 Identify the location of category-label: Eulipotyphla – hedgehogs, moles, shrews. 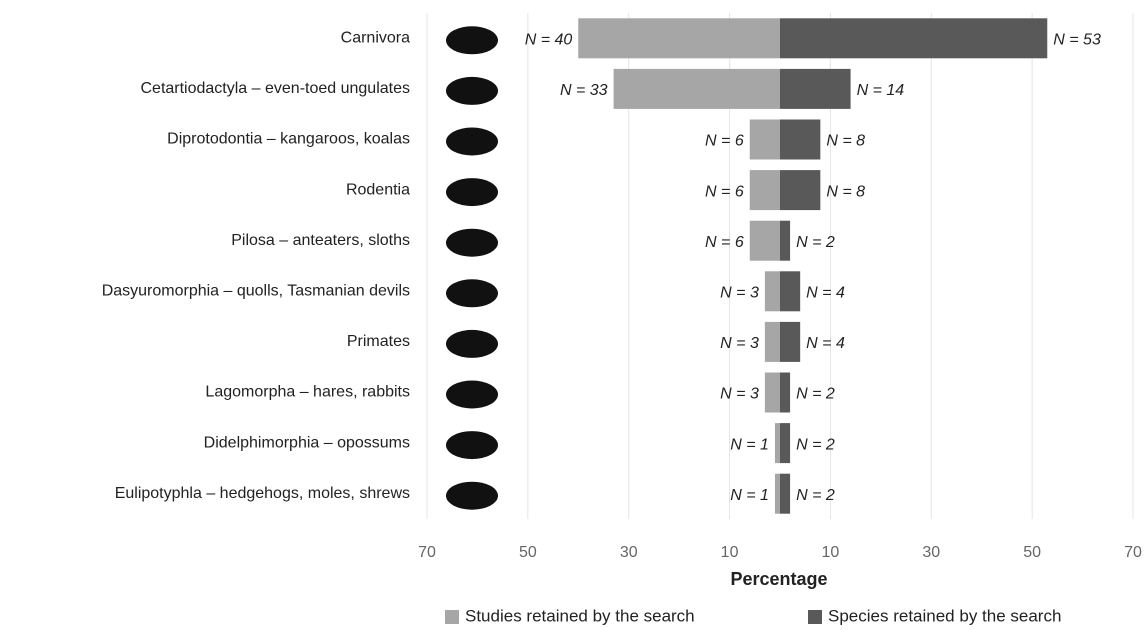
(262, 493).